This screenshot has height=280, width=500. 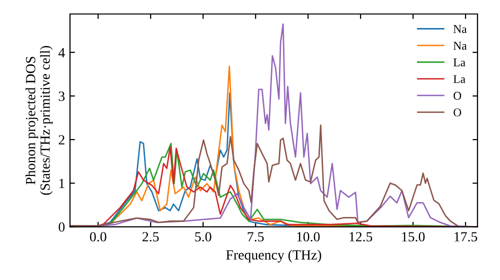 I want to click on y-tick-label: 4, so click(x=61, y=53).